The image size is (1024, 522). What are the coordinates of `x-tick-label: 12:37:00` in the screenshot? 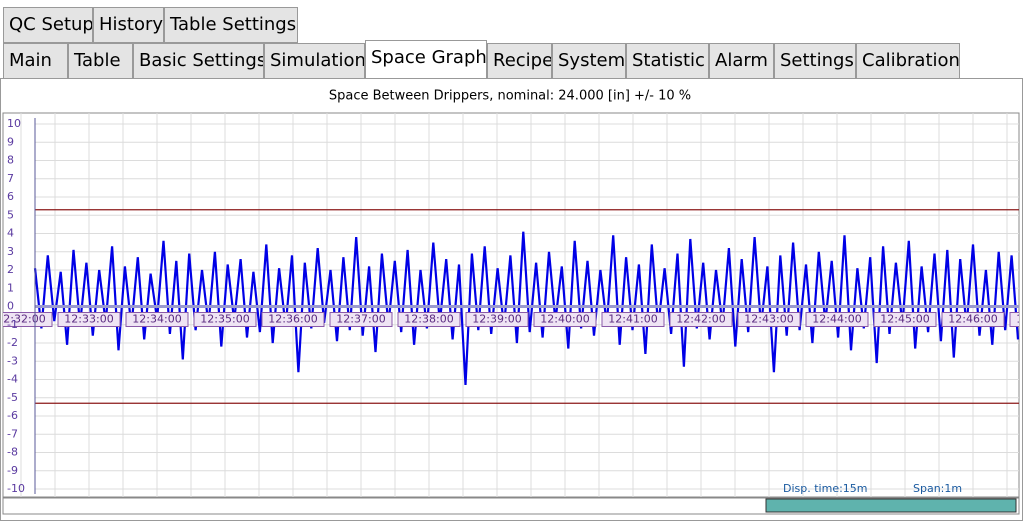 It's located at (360, 319).